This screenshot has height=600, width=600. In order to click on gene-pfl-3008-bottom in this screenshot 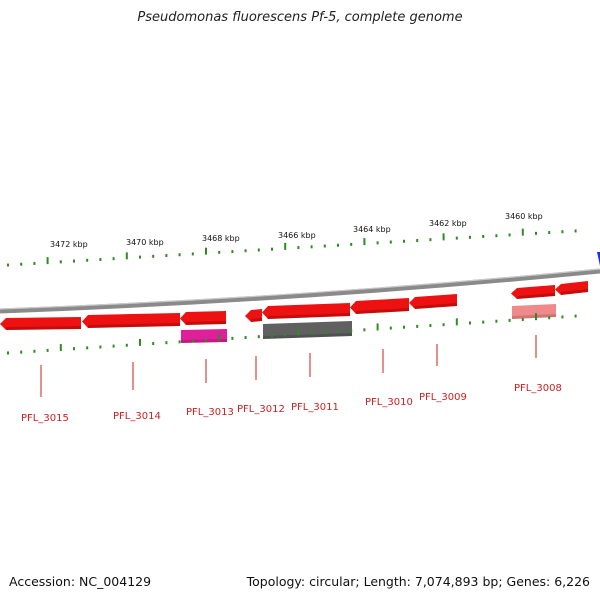, I will do `click(534, 311)`.